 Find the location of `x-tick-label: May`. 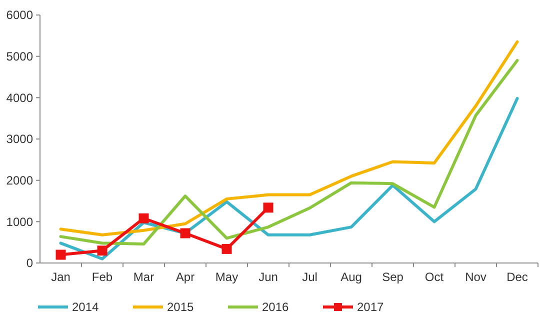

x-tick-label: May is located at coordinates (226, 277).